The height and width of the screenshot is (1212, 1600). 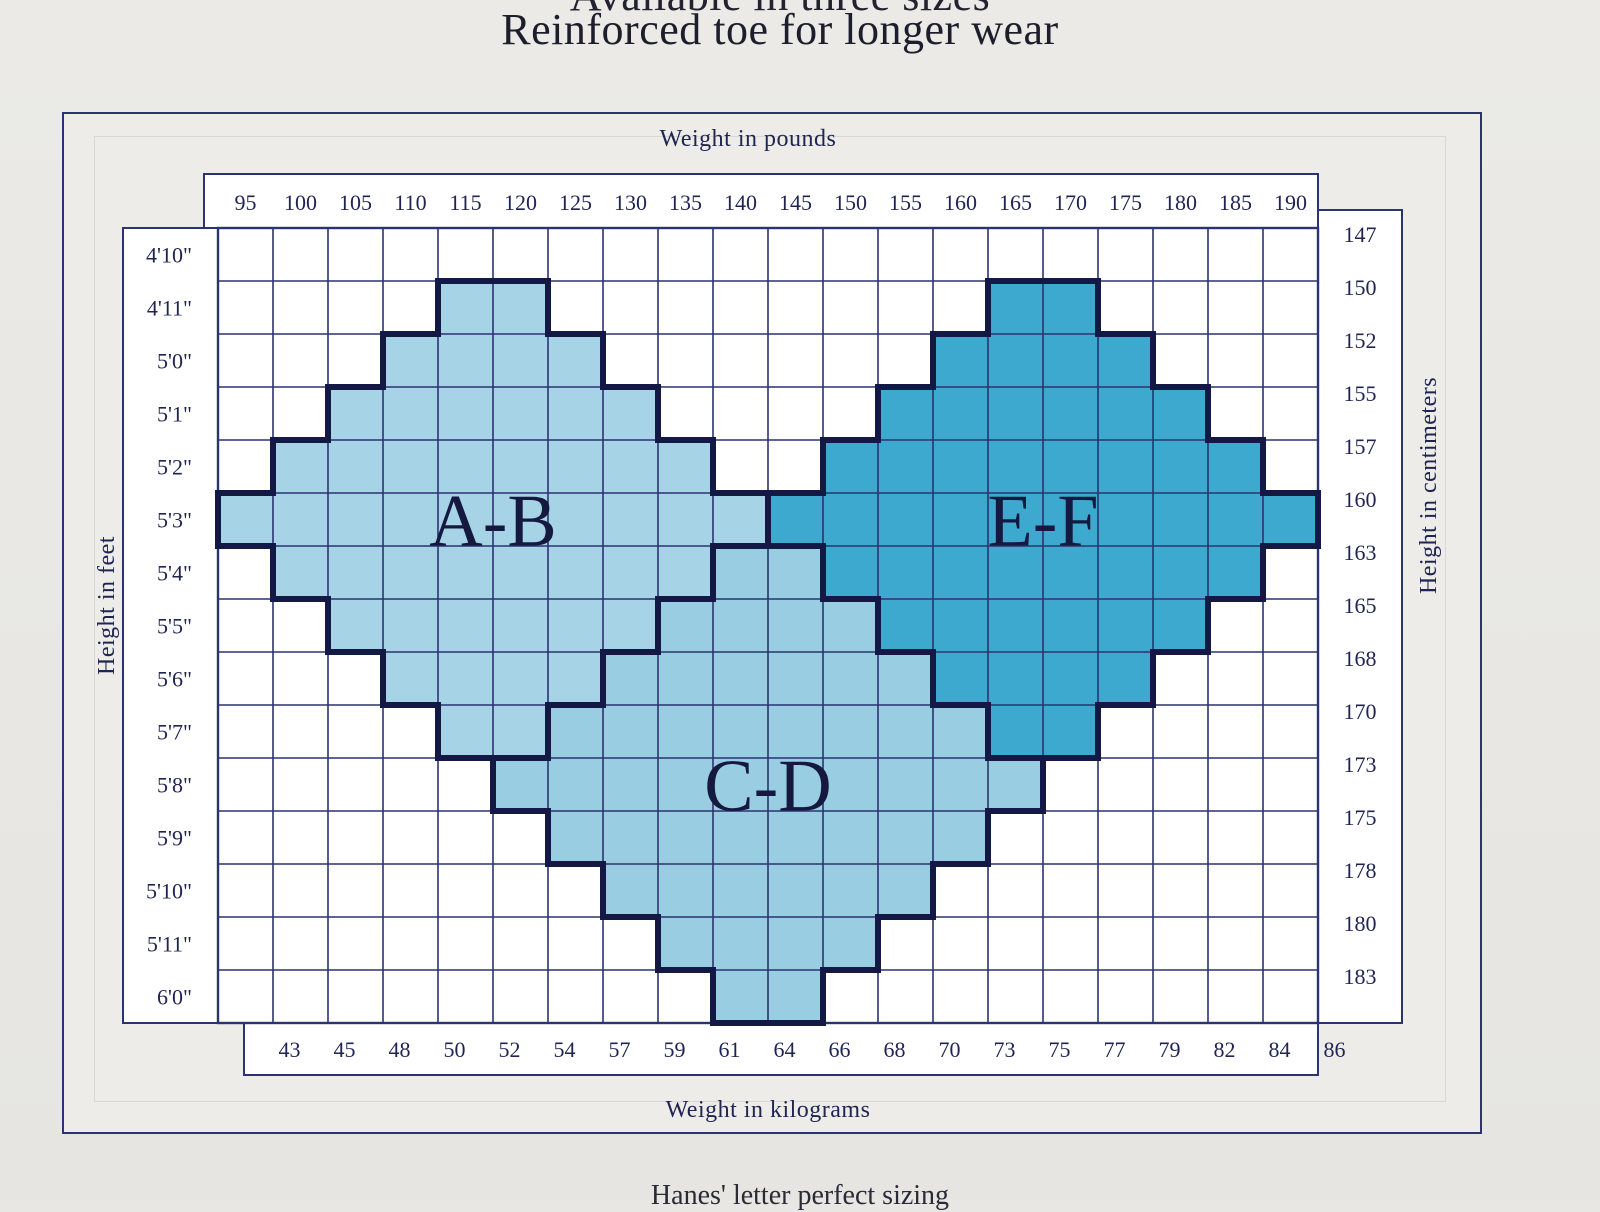 I want to click on y-tick-feet: 5'6", so click(x=174, y=679).